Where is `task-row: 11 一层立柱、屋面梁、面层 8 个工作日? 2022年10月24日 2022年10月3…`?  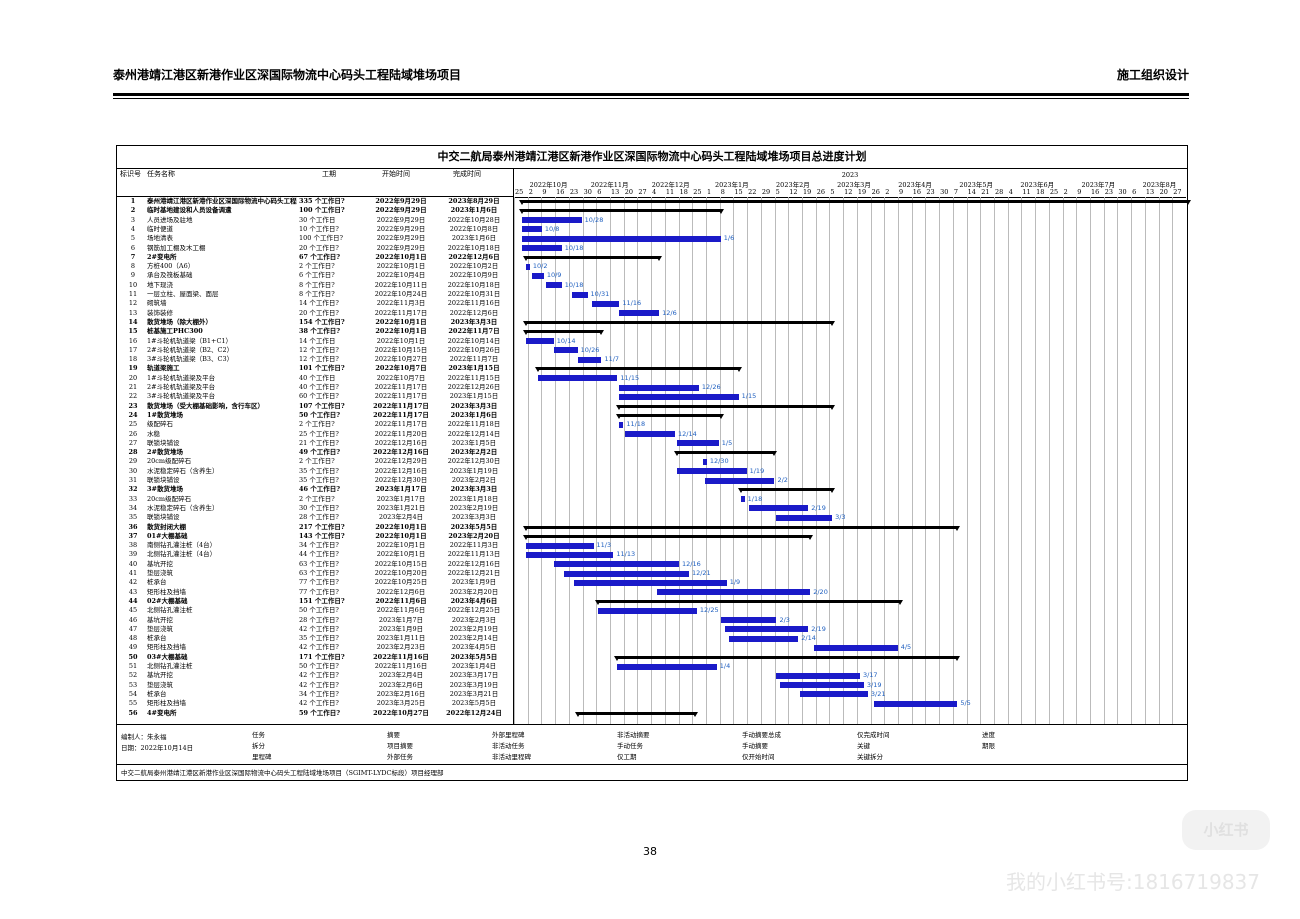 task-row: 11 一层立柱、屋面梁、面层 8 个工作日? 2022年10月24日 2022年10月3… is located at coordinates (315, 294).